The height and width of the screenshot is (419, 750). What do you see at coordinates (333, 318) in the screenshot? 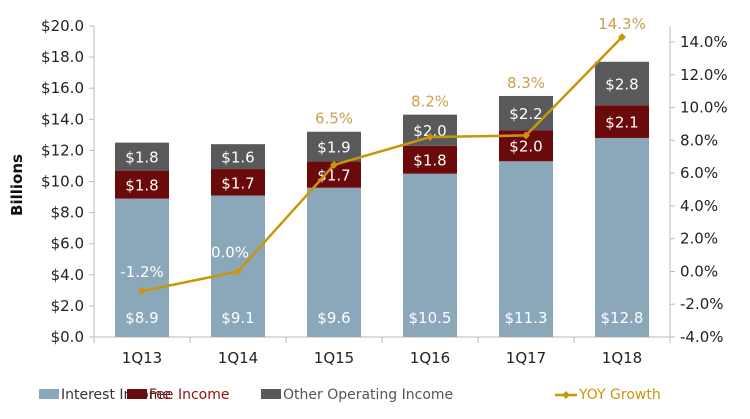
I see `bar-data-label: $9.6` at bounding box center [333, 318].